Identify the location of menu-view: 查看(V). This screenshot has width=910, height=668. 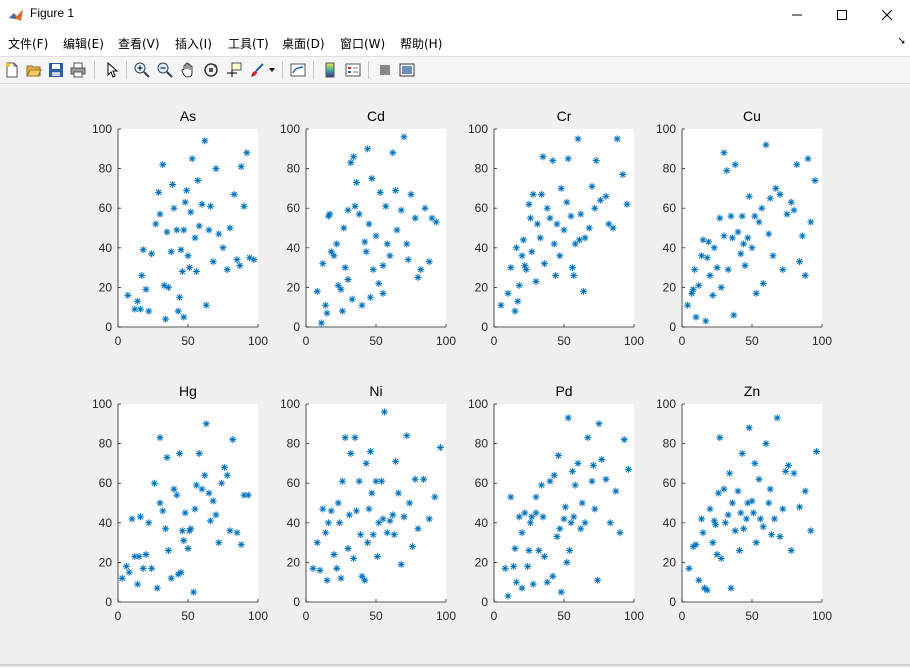
(139, 44).